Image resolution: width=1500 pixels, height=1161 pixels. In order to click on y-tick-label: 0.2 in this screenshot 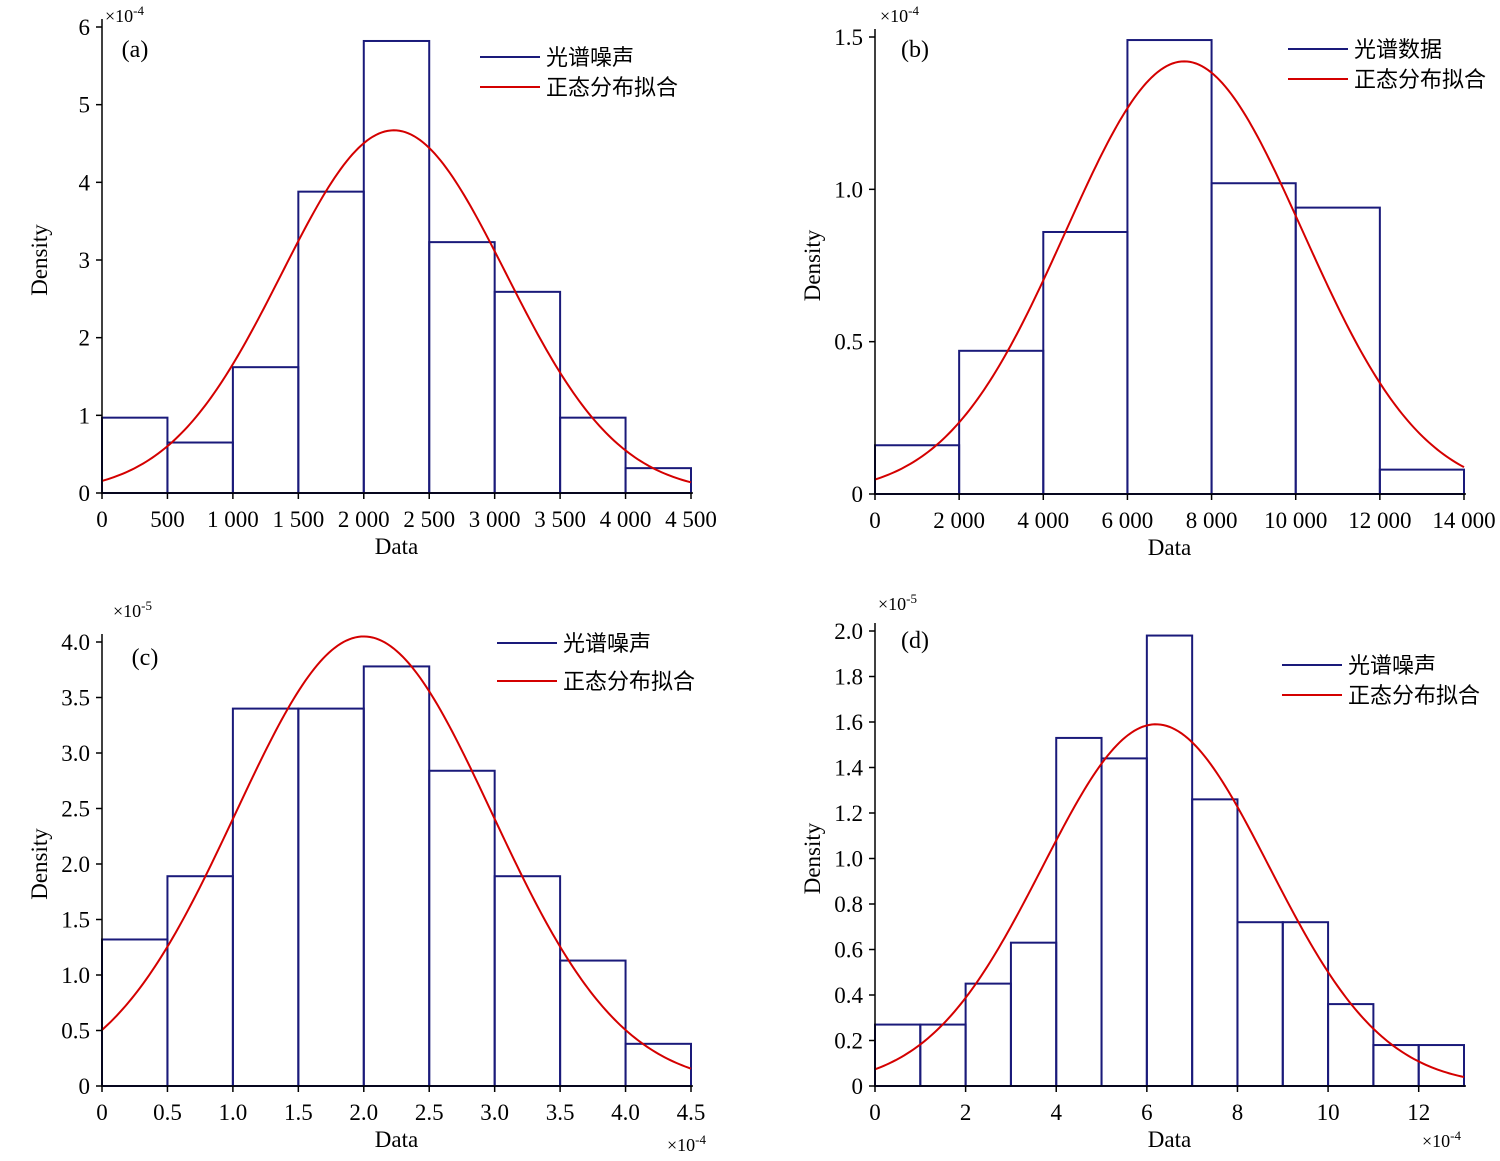, I will do `click(848, 1041)`.